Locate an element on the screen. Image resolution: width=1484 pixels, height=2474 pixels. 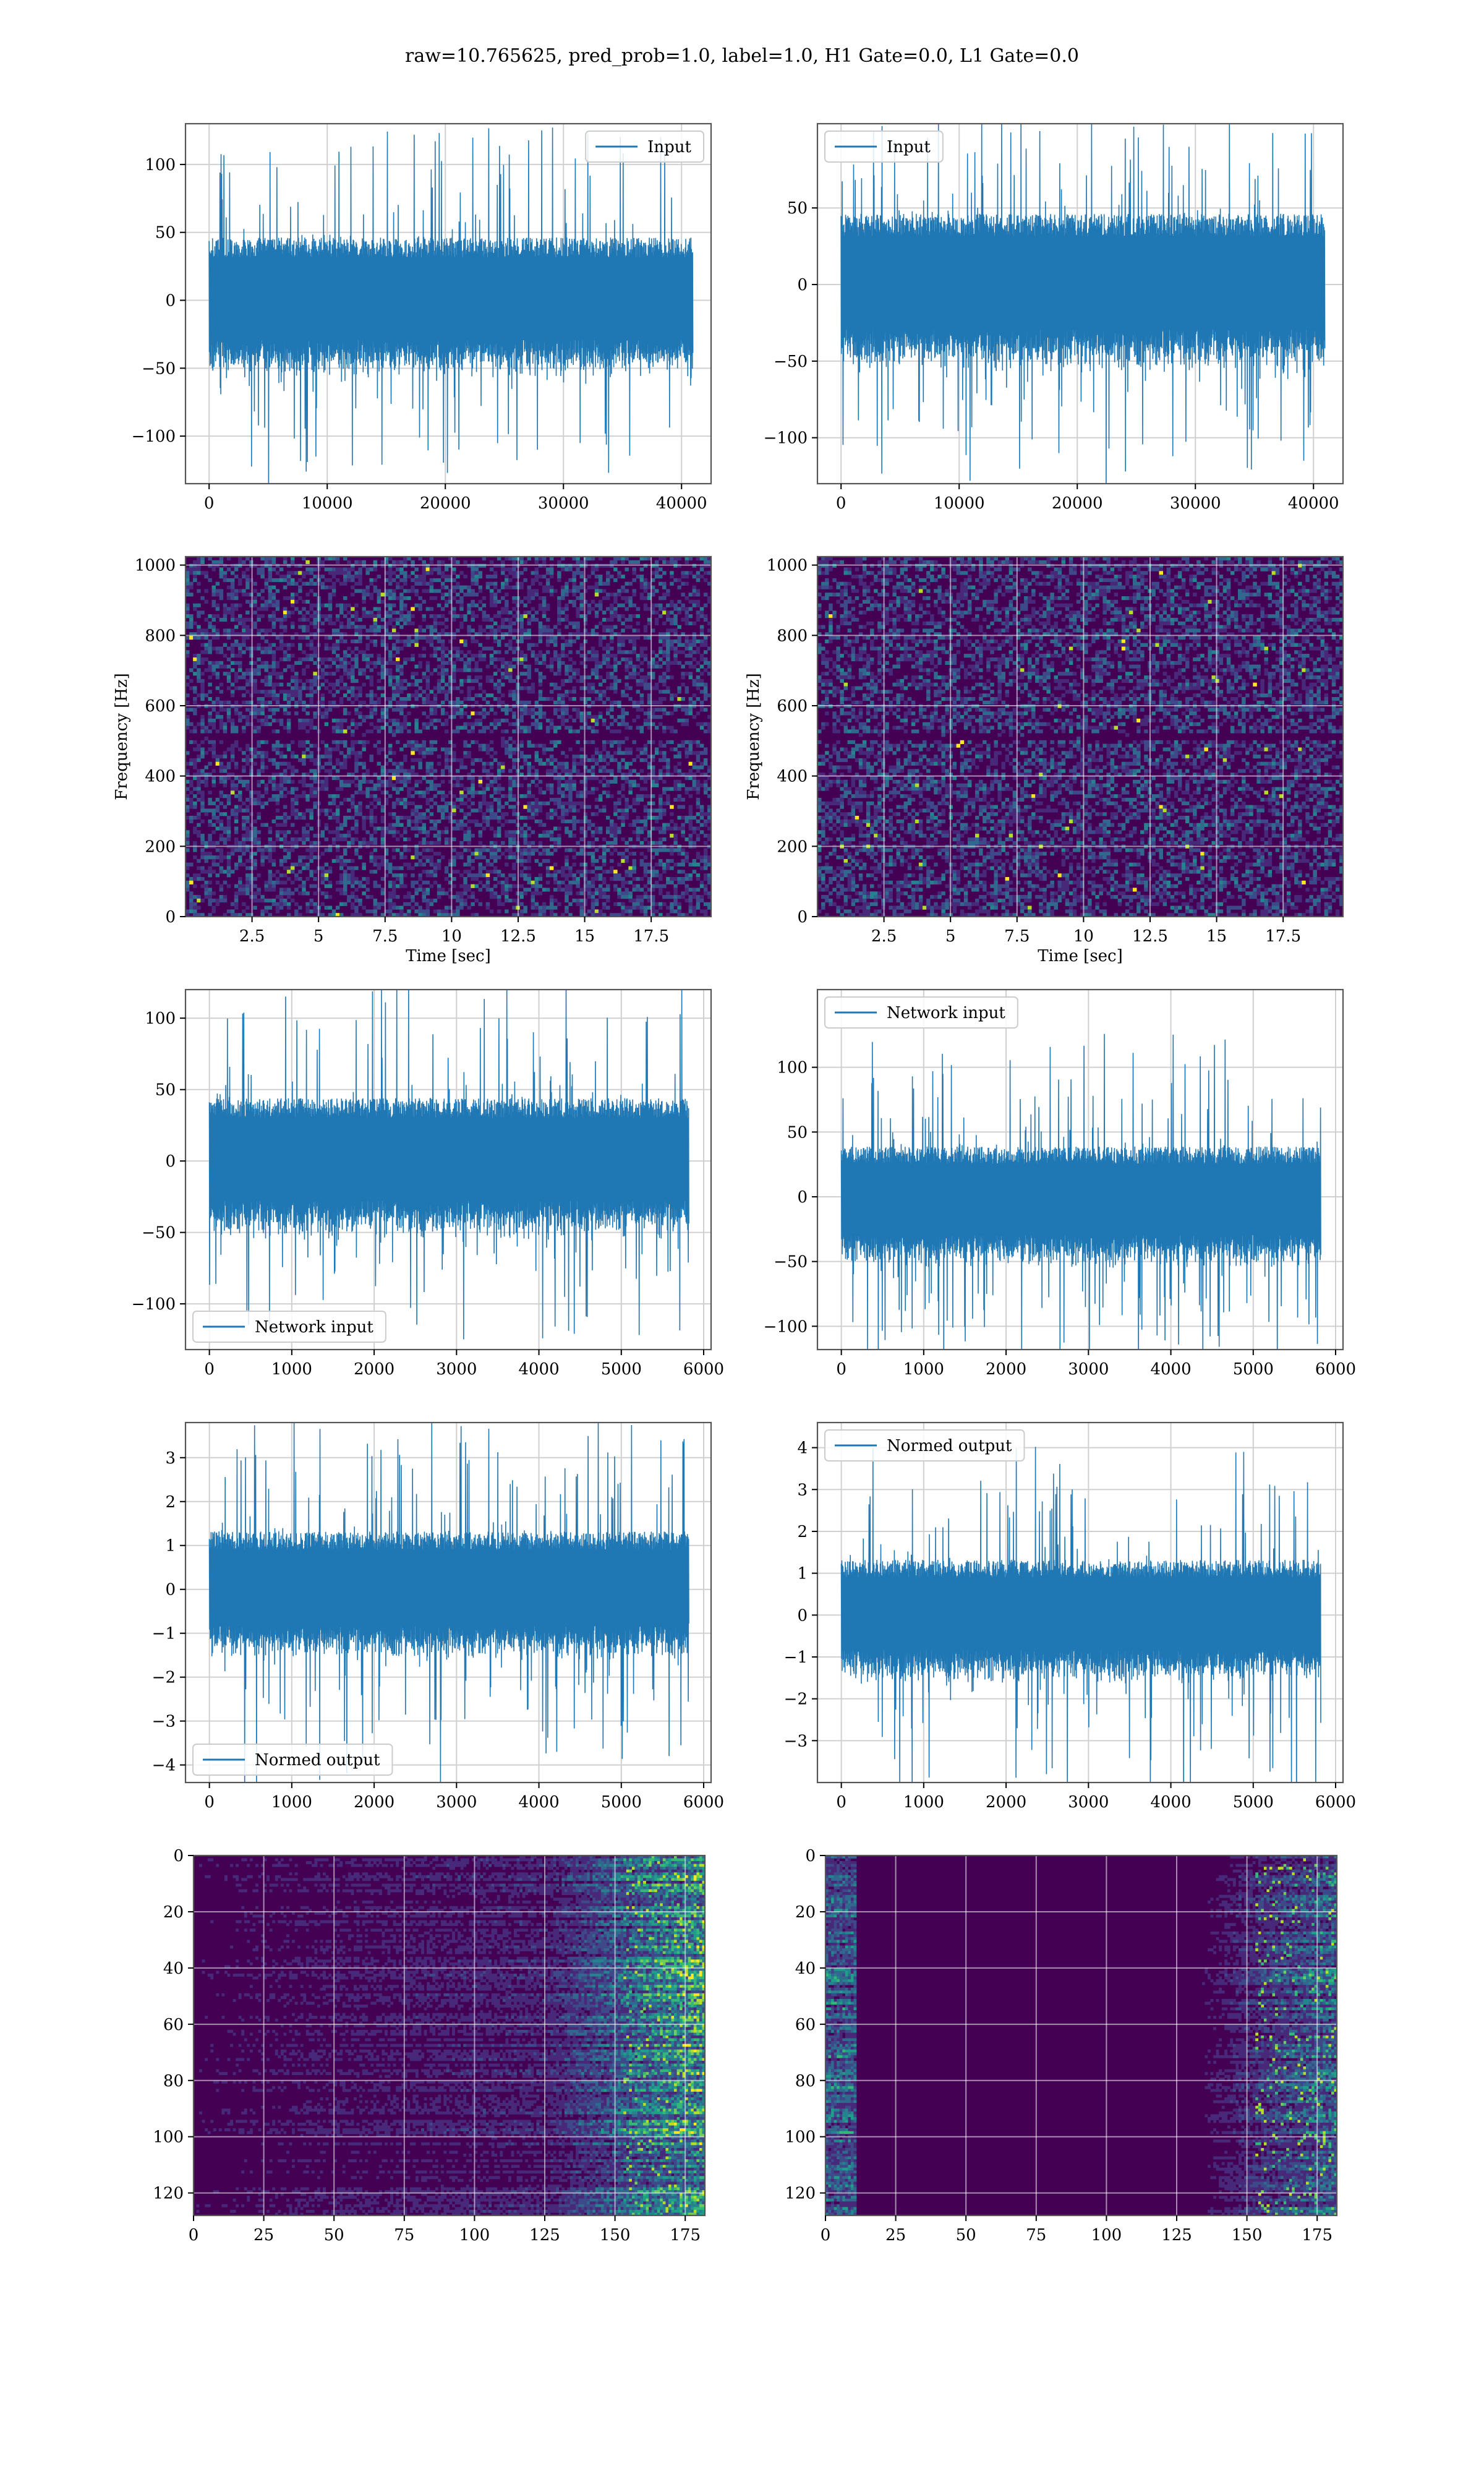
h1-input-ytick-label: 50 is located at coordinates (165, 233).